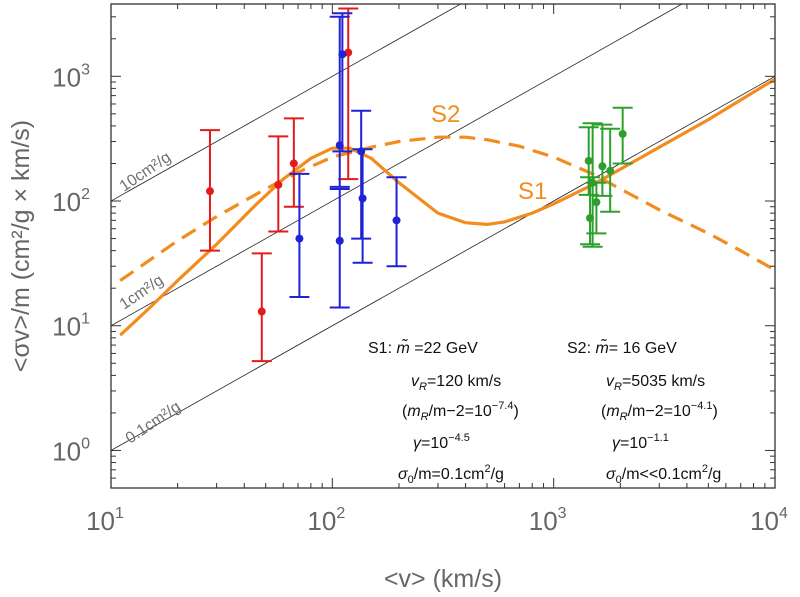  What do you see at coordinates (71, 326) in the screenshot?
I see `y-tick-label: 10¹` at bounding box center [71, 326].